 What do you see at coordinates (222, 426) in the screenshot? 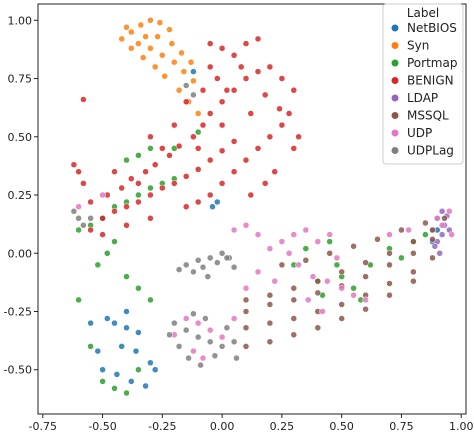
I see `x-tick-label: 0.00` at bounding box center [222, 426].